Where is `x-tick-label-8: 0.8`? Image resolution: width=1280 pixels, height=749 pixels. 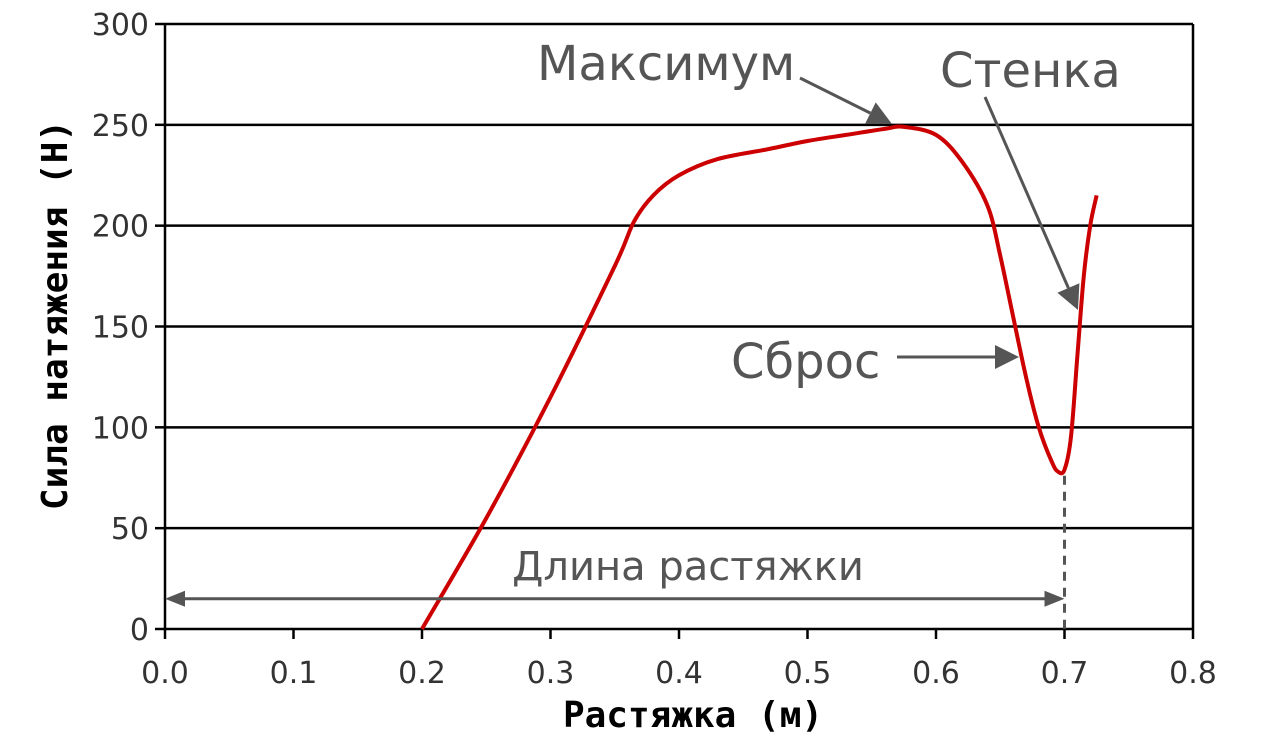 x-tick-label-8: 0.8 is located at coordinates (1193, 673).